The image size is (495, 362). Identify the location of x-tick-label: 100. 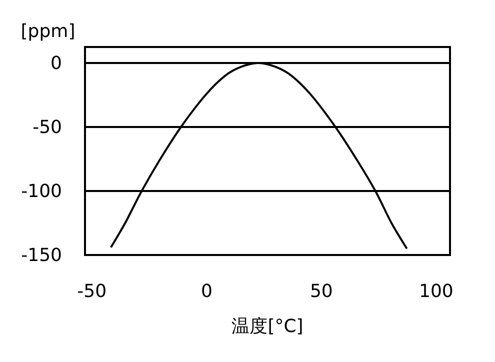
(436, 291).